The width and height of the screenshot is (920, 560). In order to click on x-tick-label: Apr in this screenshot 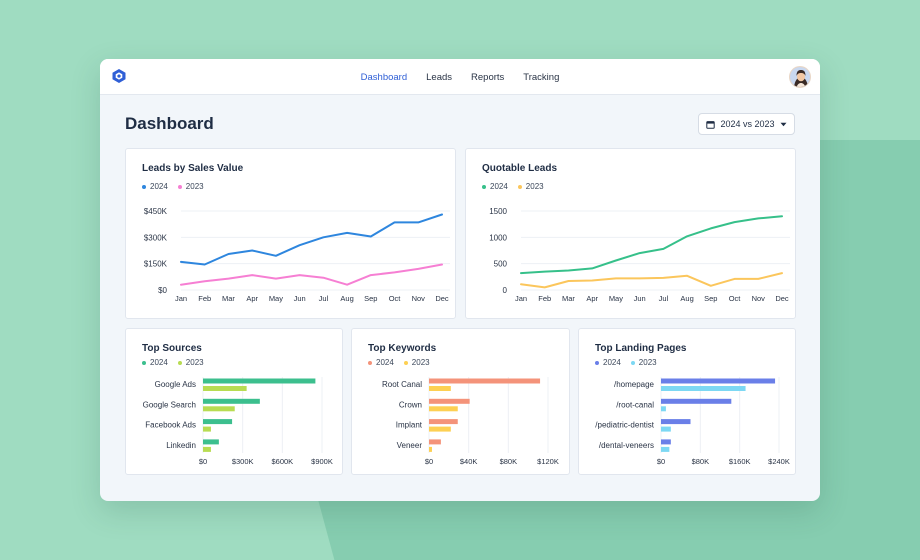, I will do `click(252, 298)`.